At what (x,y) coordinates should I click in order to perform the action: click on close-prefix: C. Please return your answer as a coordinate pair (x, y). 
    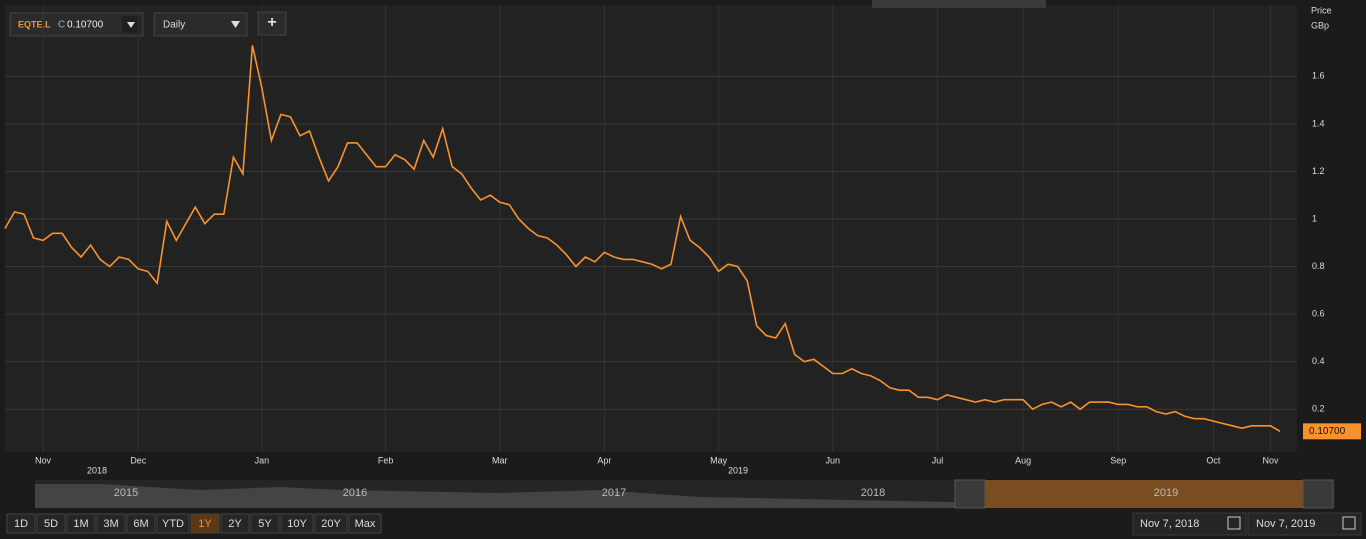
    Looking at the image, I should click on (61, 25).